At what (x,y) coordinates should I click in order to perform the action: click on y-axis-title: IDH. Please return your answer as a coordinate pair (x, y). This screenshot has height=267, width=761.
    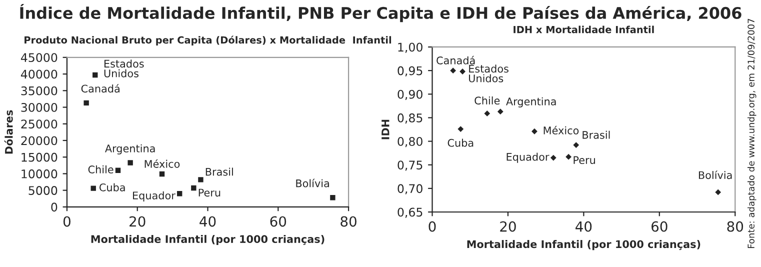
    Looking at the image, I should click on (386, 130).